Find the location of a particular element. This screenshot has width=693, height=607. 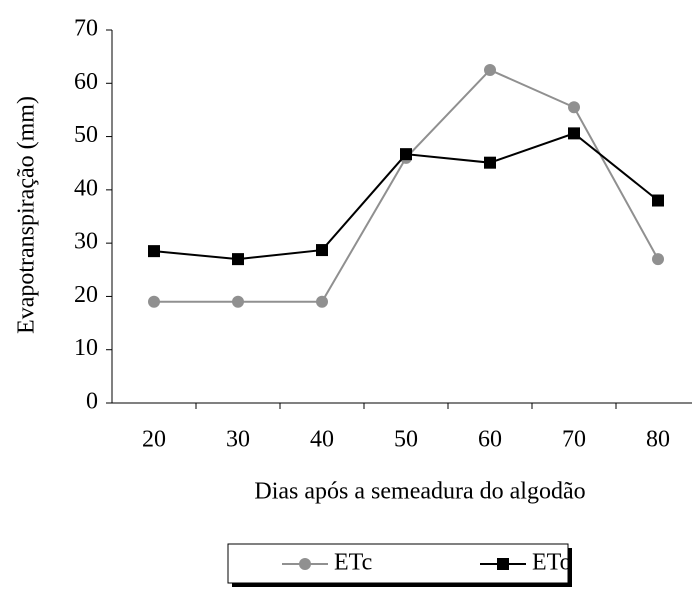

y-tick-label: 20 is located at coordinates (86, 295).